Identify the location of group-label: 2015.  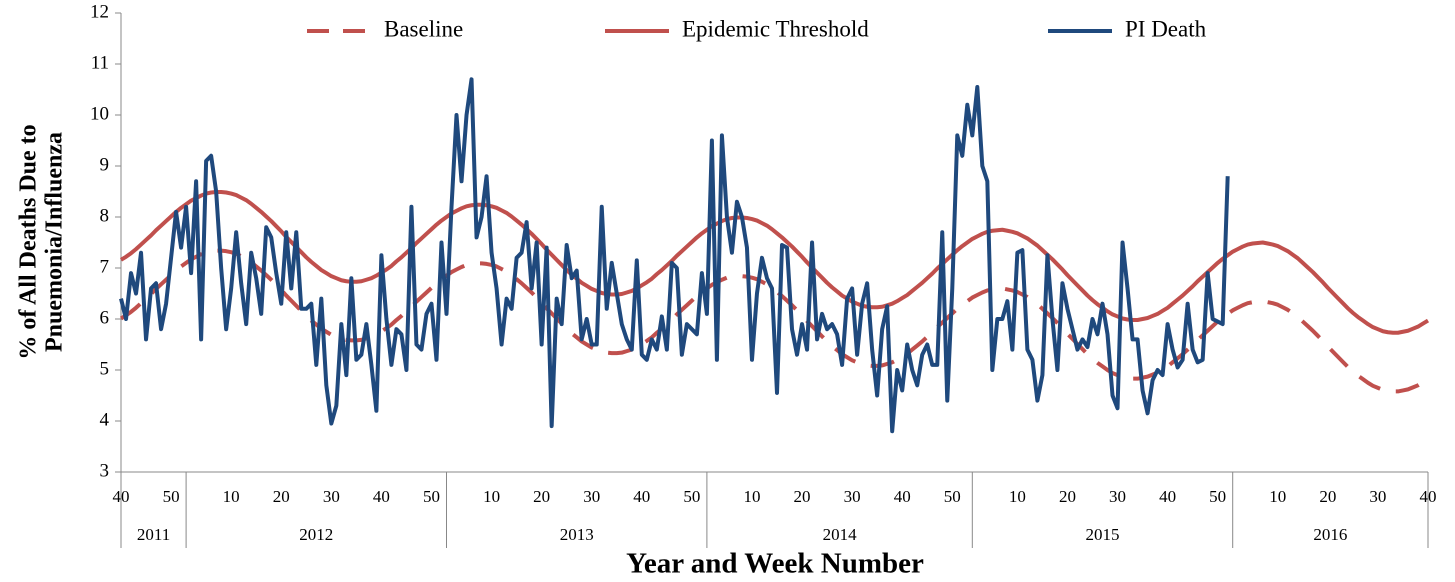
(1103, 534).